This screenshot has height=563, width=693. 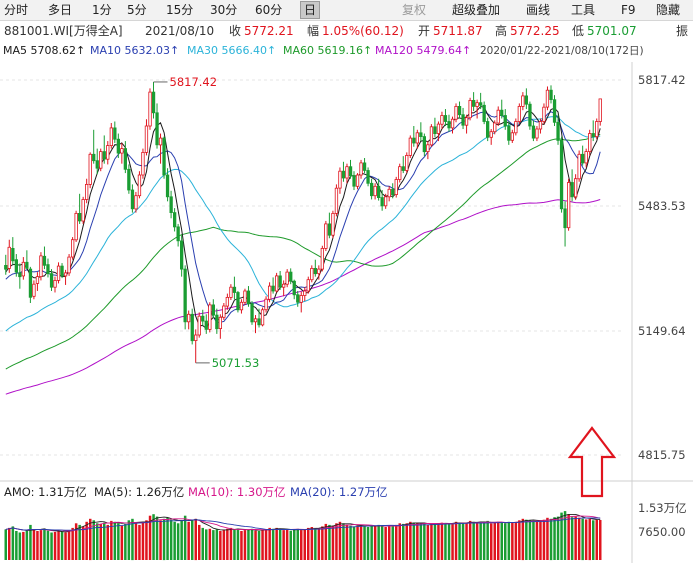 What do you see at coordinates (583, 10) in the screenshot?
I see `toolbar-item-11: 工具` at bounding box center [583, 10].